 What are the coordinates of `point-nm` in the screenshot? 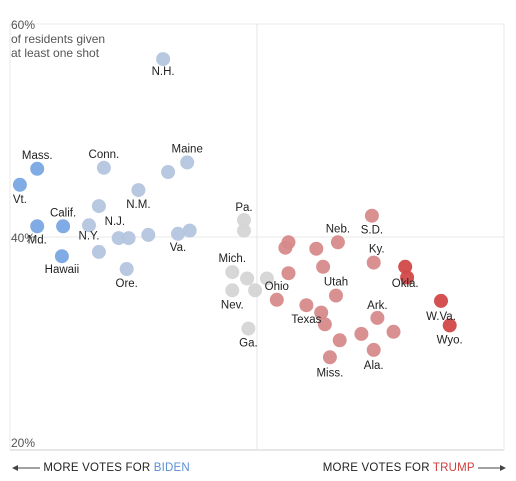 It's located at (138, 190).